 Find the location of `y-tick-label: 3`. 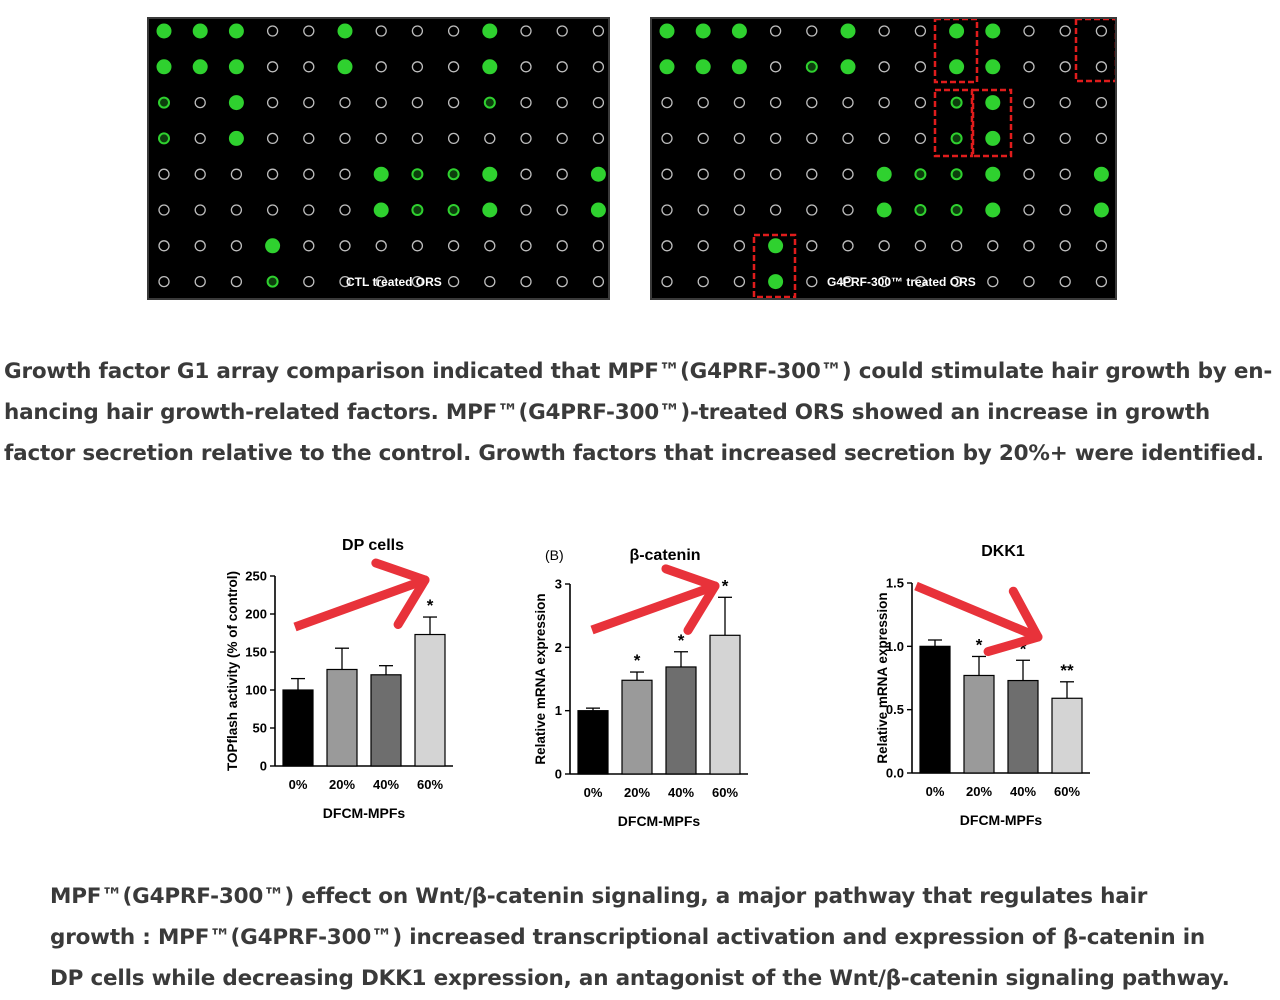

y-tick-label: 3 is located at coordinates (558, 584).